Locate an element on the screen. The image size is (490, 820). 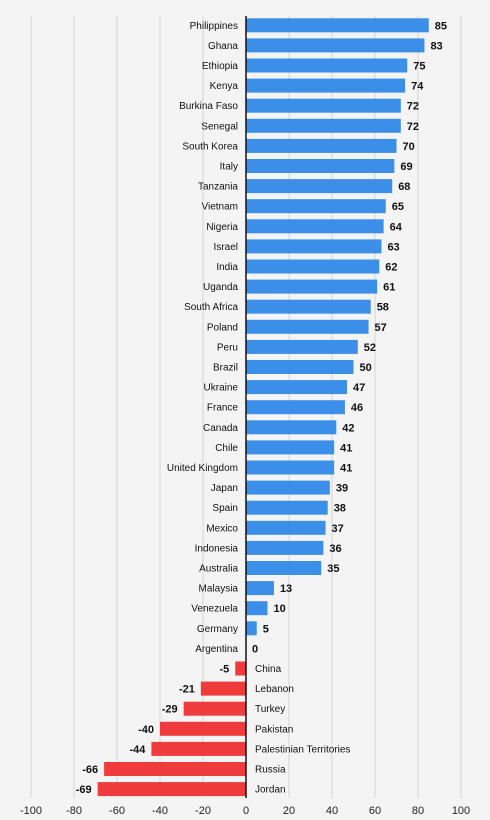
category-label: Nigeria is located at coordinates (222, 227).